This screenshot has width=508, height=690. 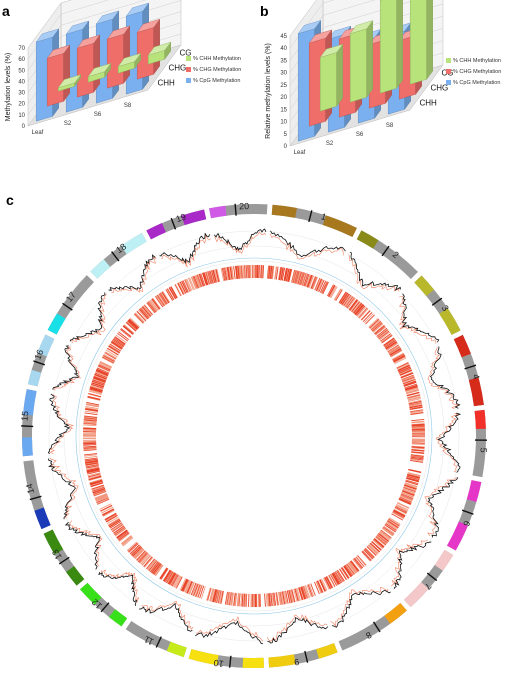 I want to click on y-tick-label: 40, so click(x=283, y=49).